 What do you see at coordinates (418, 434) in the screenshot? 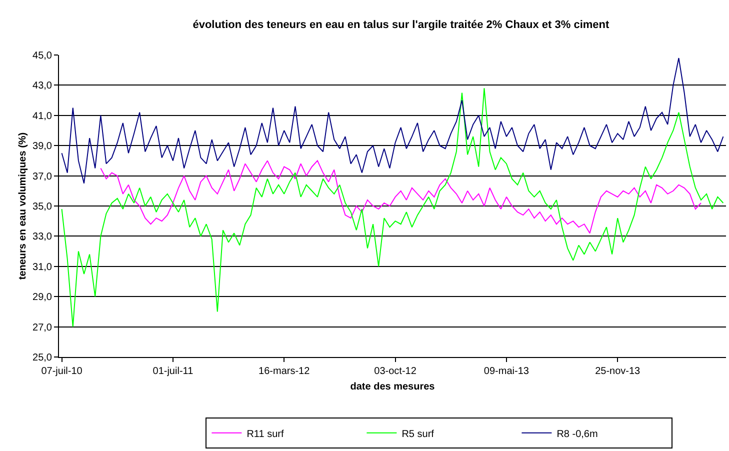
I see `legend-label: R5 surf` at bounding box center [418, 434].